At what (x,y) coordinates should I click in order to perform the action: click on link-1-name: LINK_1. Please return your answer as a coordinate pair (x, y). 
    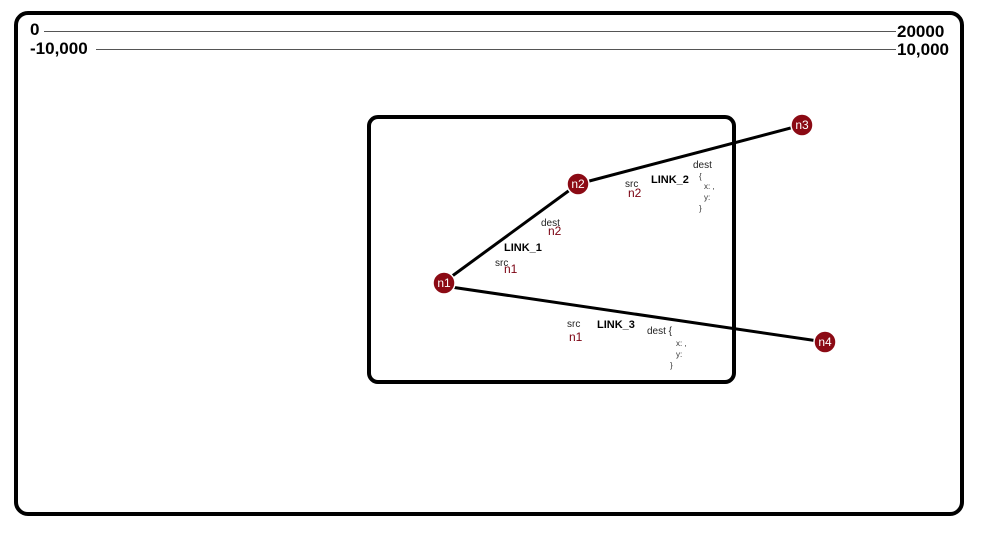
    Looking at the image, I should click on (523, 248).